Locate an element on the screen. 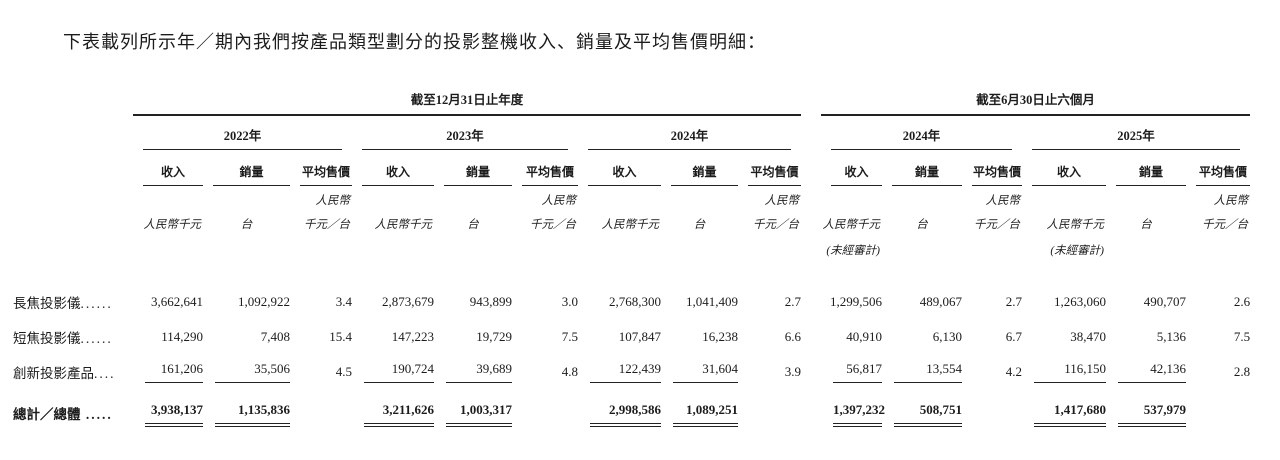 Image resolution: width=1280 pixels, height=460 pixels. units-row-1: 人民幣 人民幣 人民幣 人民幣 人民幣 is located at coordinates (631, 197).